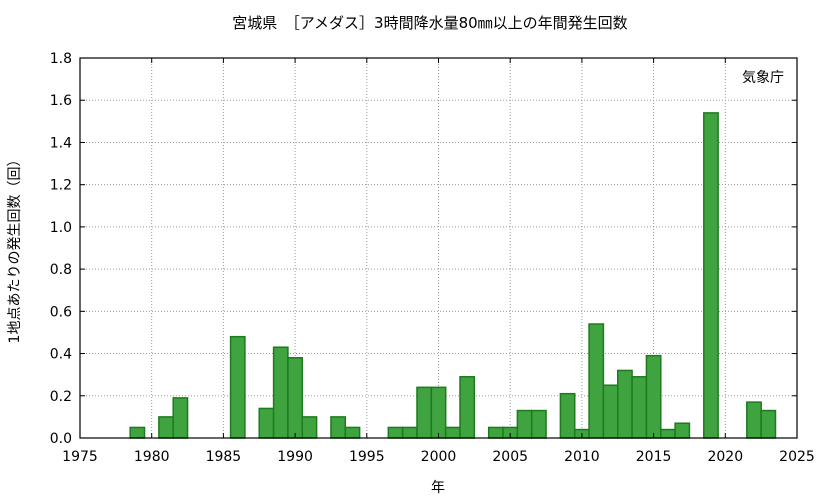 This screenshot has width=833, height=498. I want to click on x-tick-label: 2025, so click(797, 457).